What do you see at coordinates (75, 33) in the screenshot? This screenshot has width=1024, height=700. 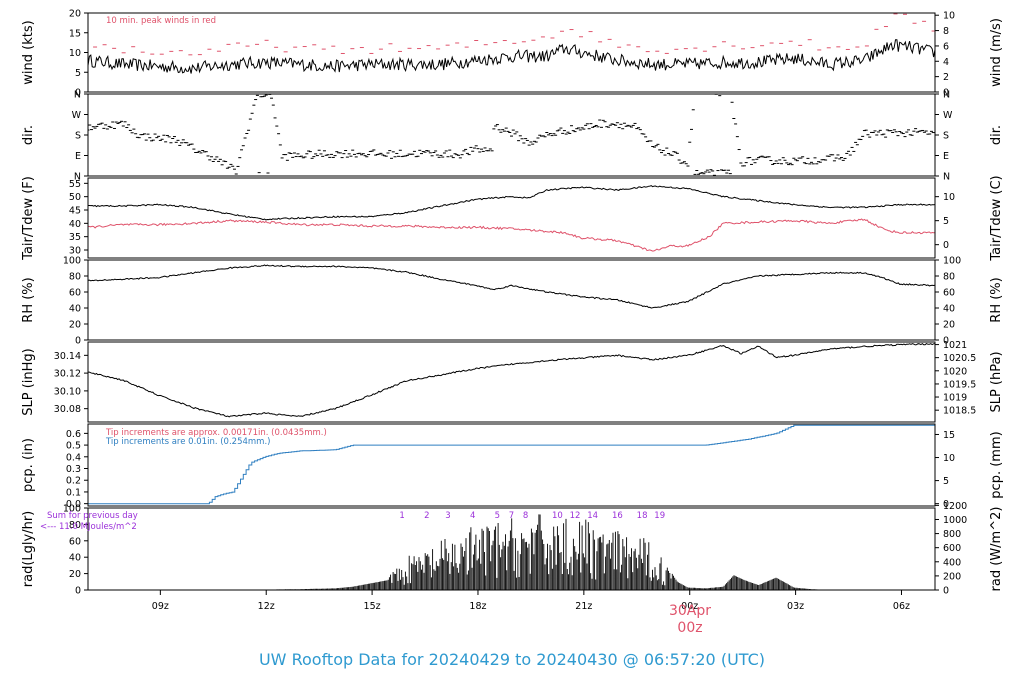 I see `y-tick-label: 15` at bounding box center [75, 33].